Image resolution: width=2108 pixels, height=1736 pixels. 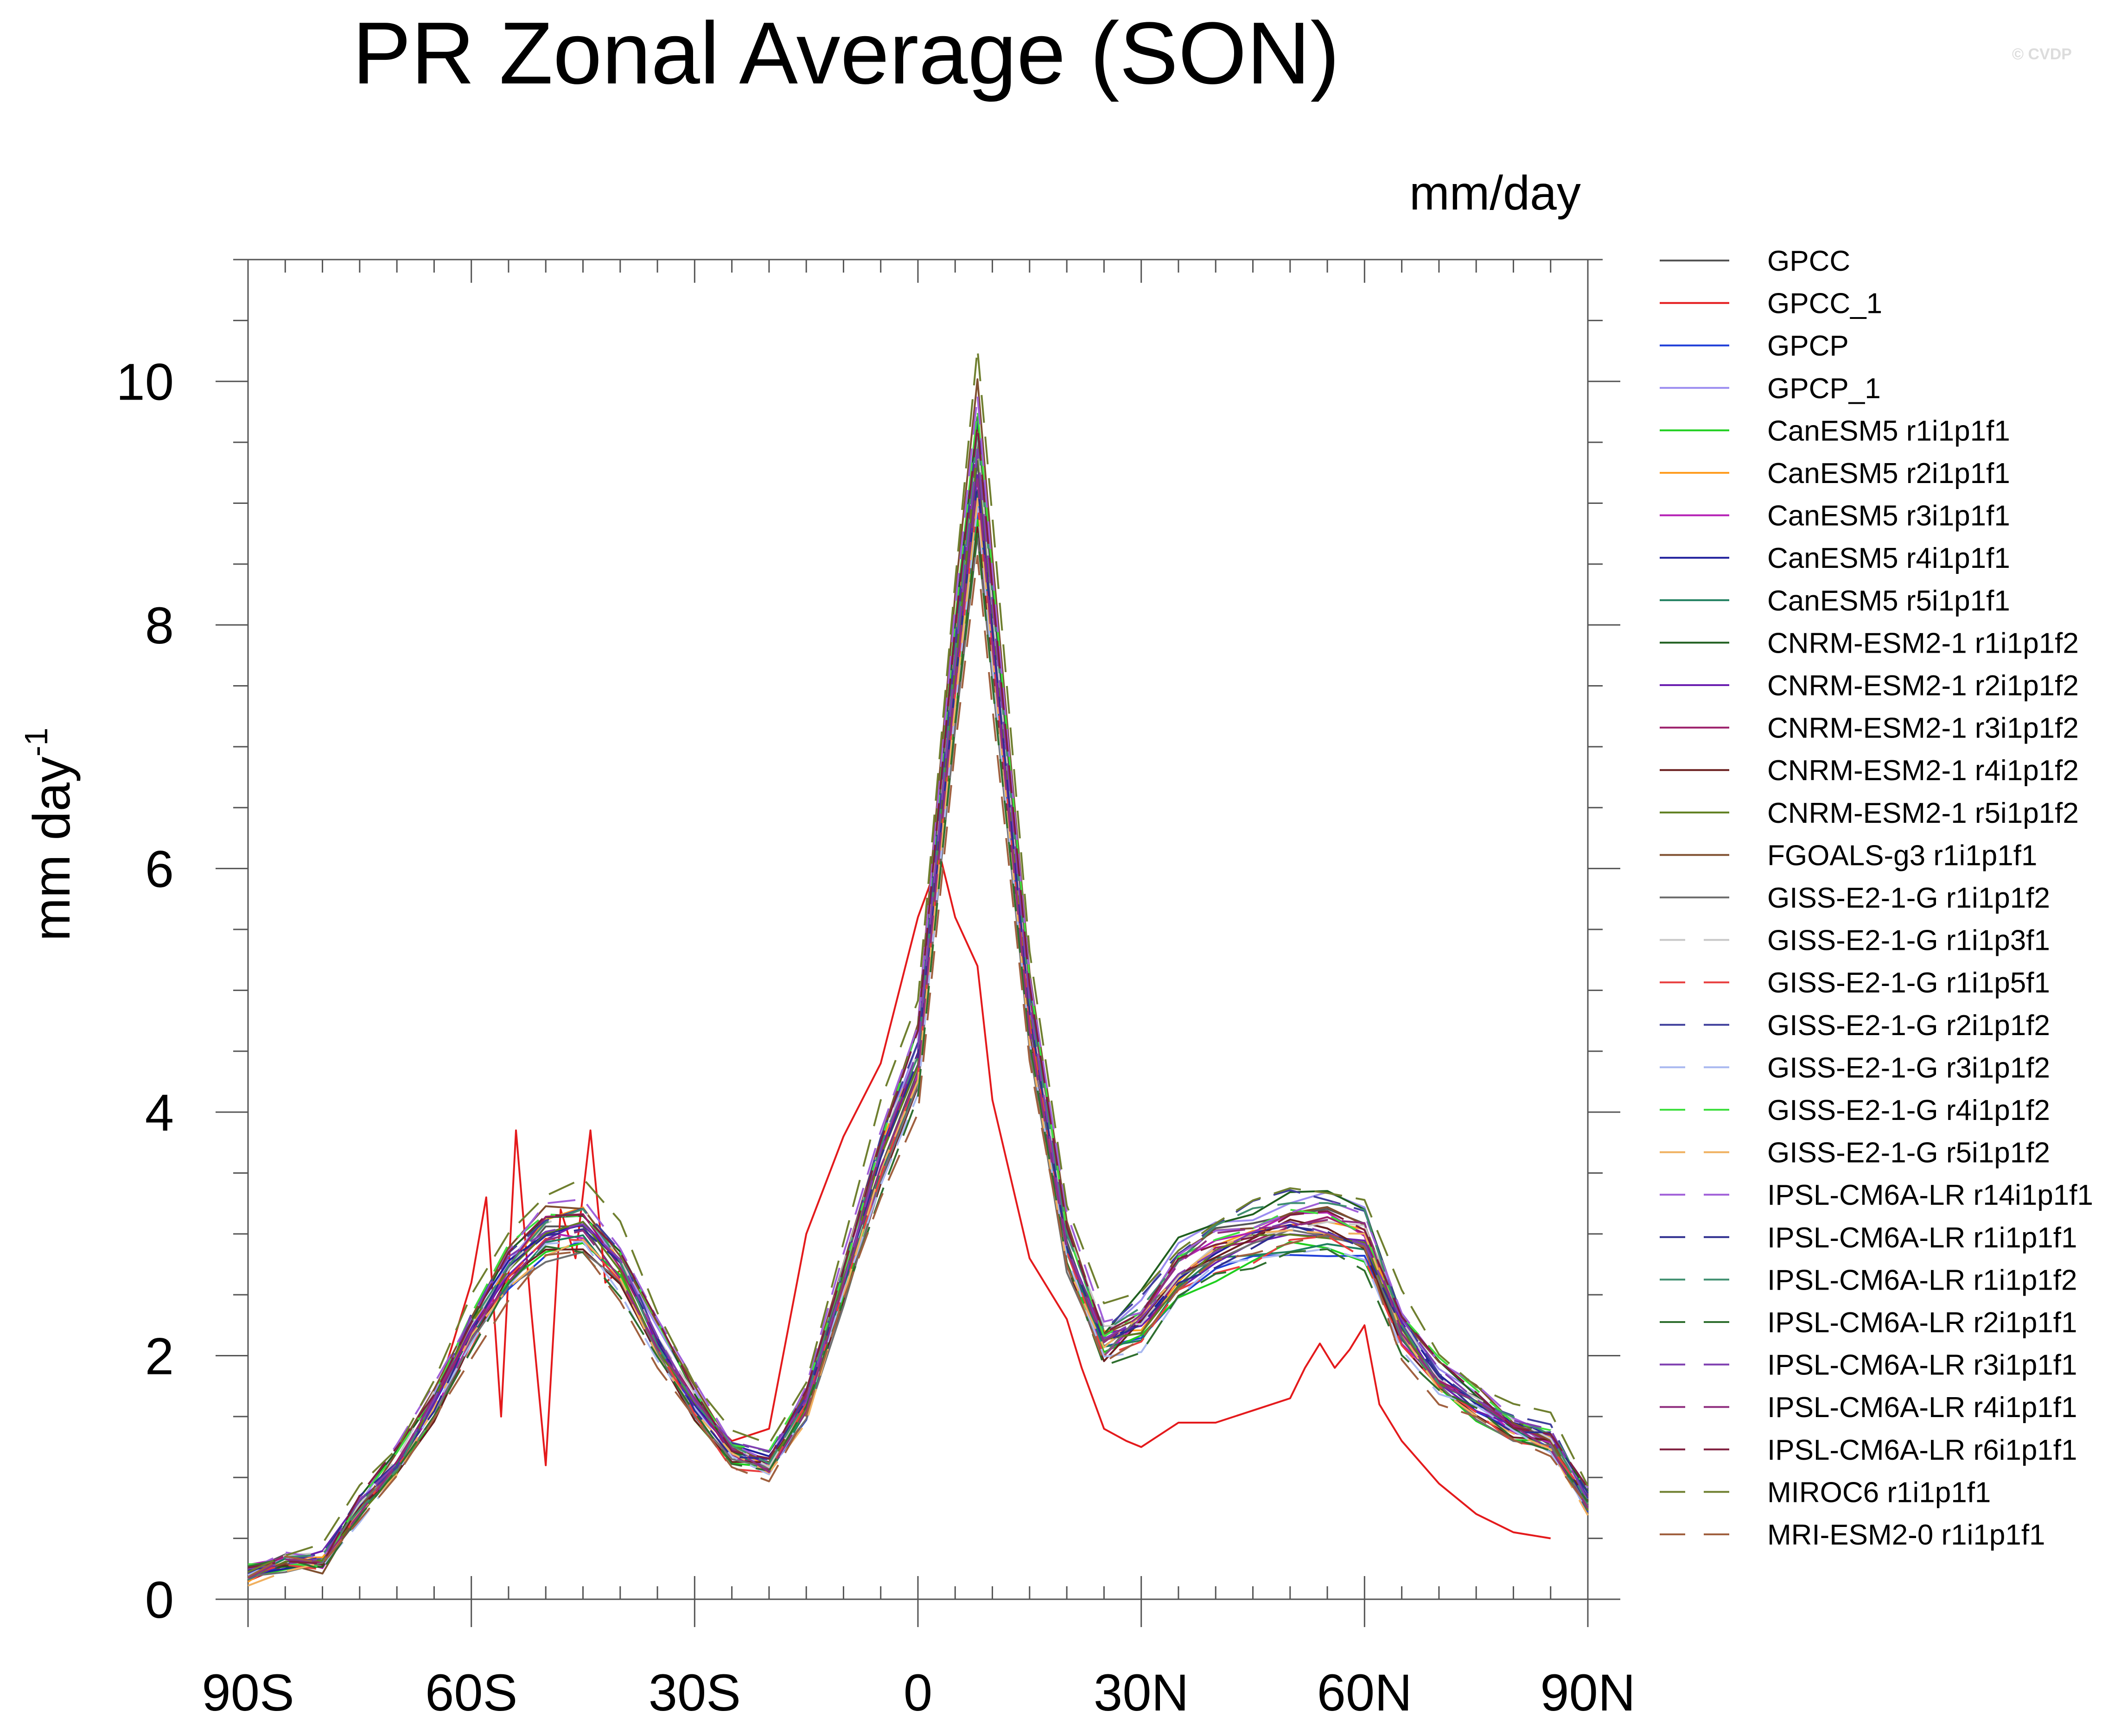 I want to click on y-axis-label-group: mm day-1, so click(x=50, y=834).